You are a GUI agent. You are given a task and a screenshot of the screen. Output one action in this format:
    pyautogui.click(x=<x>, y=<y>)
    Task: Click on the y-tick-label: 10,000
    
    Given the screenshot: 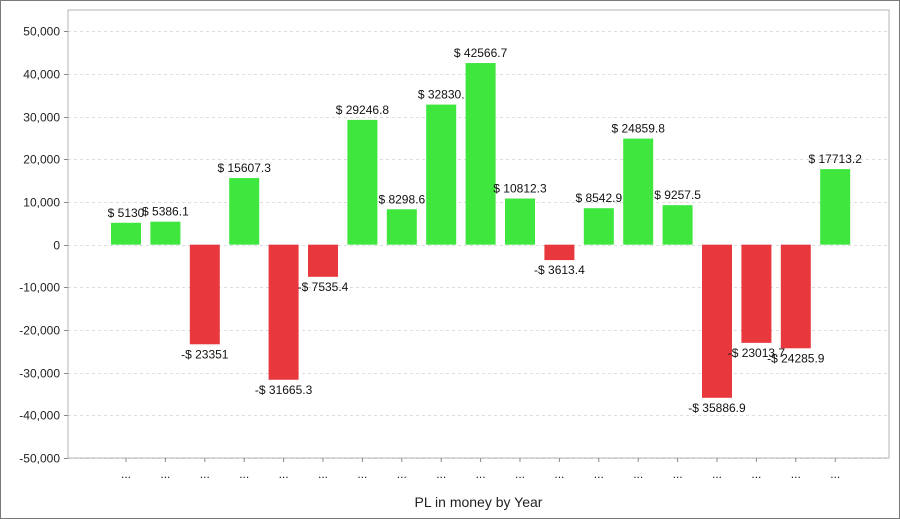 What is the action you would take?
    pyautogui.click(x=41, y=203)
    